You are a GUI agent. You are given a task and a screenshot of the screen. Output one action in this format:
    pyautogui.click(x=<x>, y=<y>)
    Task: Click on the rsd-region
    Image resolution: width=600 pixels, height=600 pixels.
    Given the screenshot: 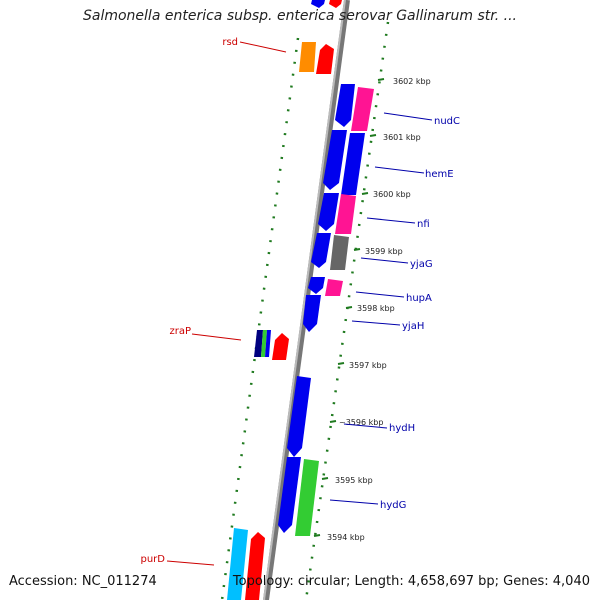 What is the action you would take?
    pyautogui.click(x=316, y=58)
    